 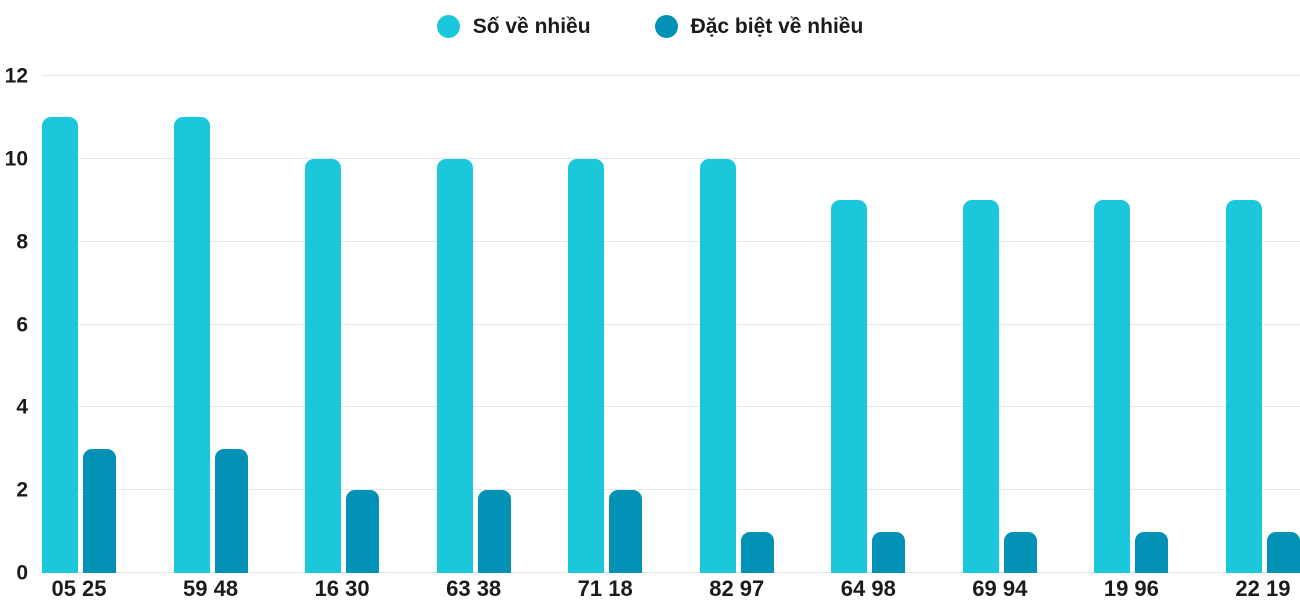 What do you see at coordinates (22, 407) in the screenshot?
I see `y-tick-label: 4` at bounding box center [22, 407].